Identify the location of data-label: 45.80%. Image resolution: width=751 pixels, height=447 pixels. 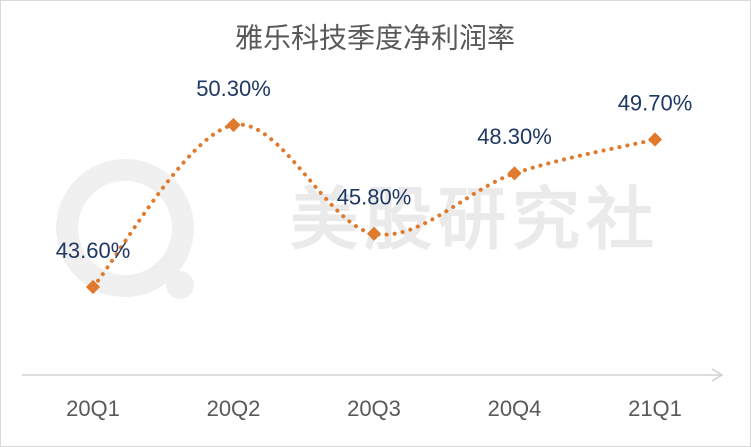
(374, 197).